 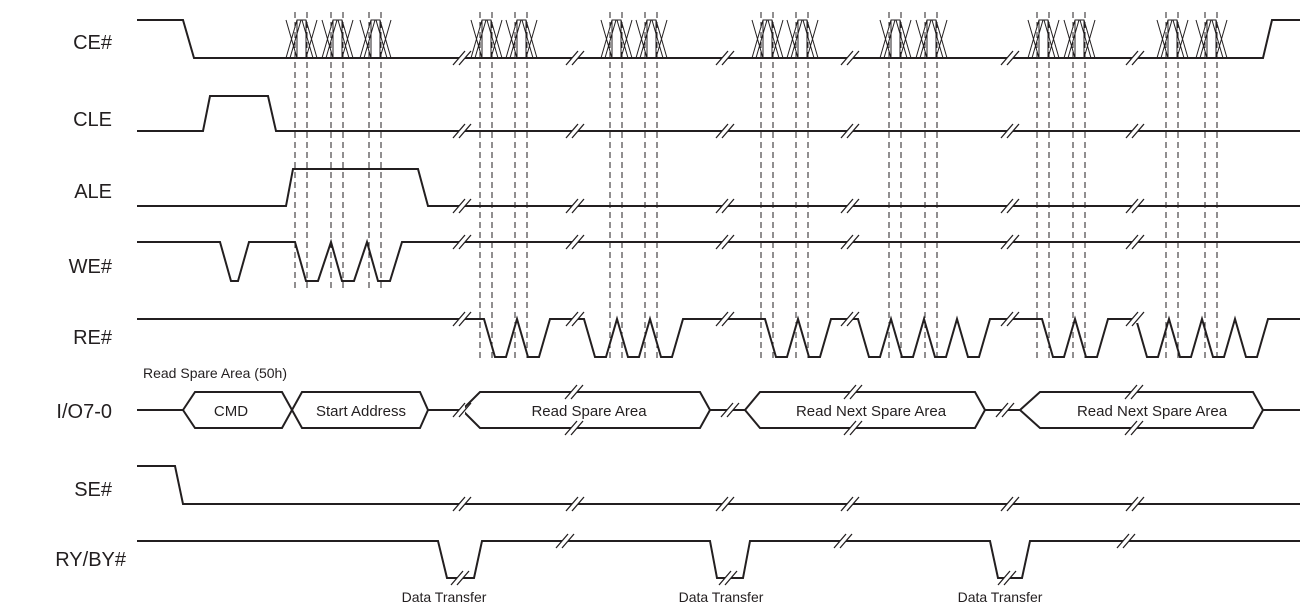 What do you see at coordinates (361, 411) in the screenshot?
I see `bus-address-label: Start Address` at bounding box center [361, 411].